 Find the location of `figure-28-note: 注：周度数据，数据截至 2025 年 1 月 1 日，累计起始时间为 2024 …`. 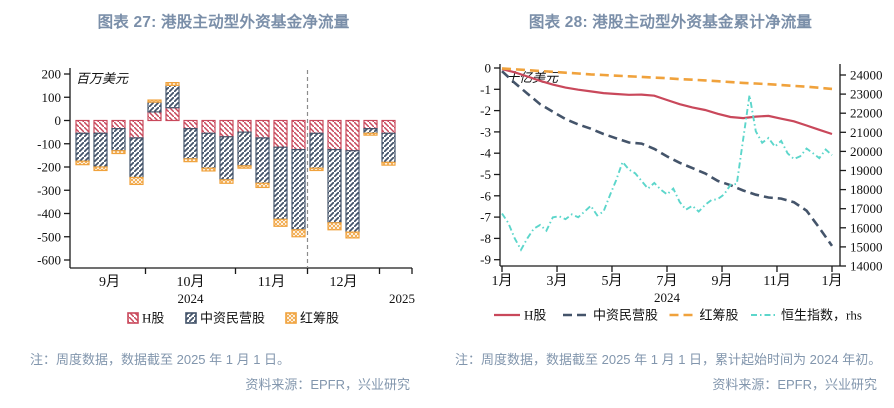

figure-28-note: 注：周度数据，数据截至 2025 年 1 月 1 日，累计起始时间为 2024 … is located at coordinates (668, 359).